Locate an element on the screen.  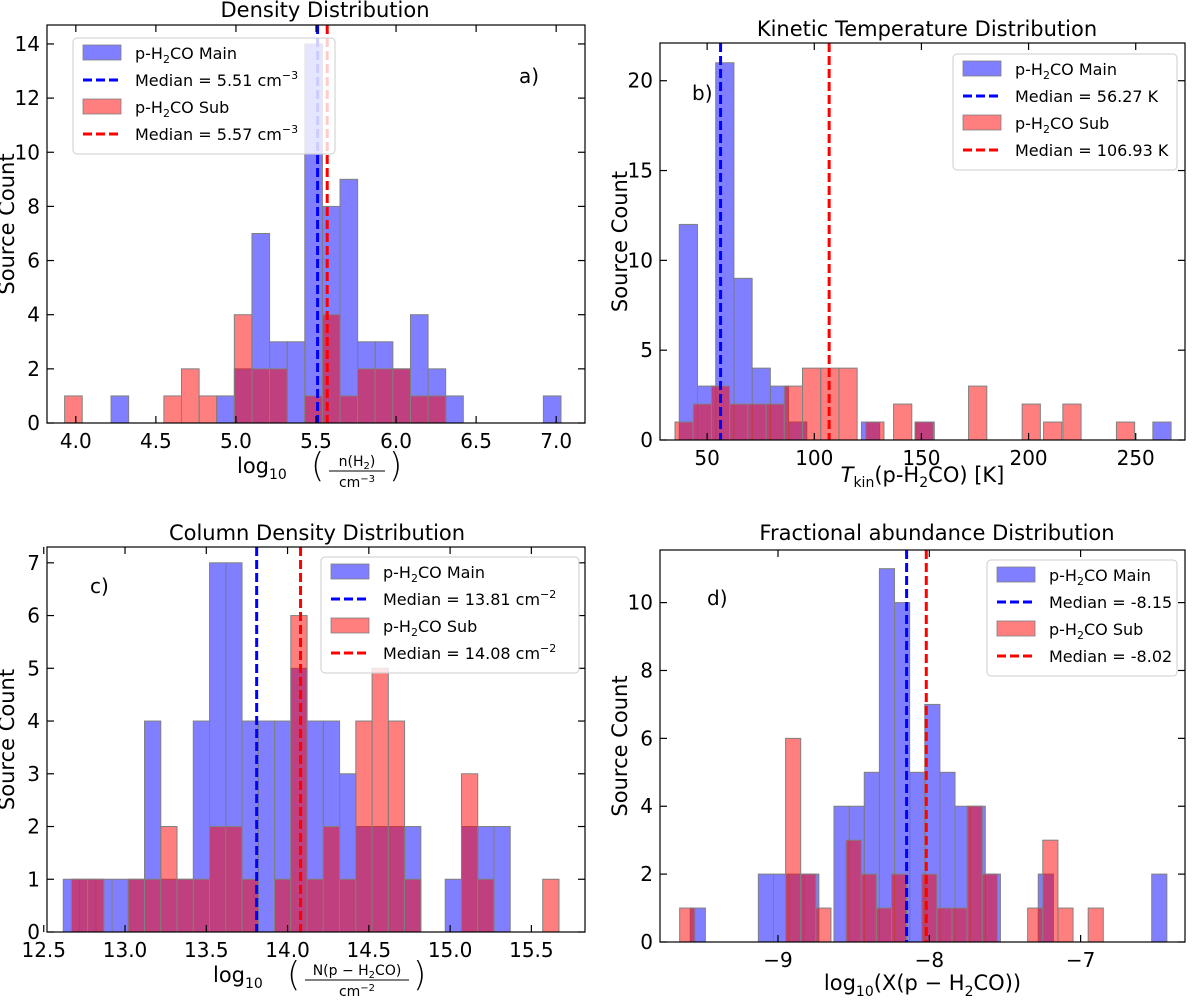
legend-label: Median = 106.93 K is located at coordinates (1092, 150).